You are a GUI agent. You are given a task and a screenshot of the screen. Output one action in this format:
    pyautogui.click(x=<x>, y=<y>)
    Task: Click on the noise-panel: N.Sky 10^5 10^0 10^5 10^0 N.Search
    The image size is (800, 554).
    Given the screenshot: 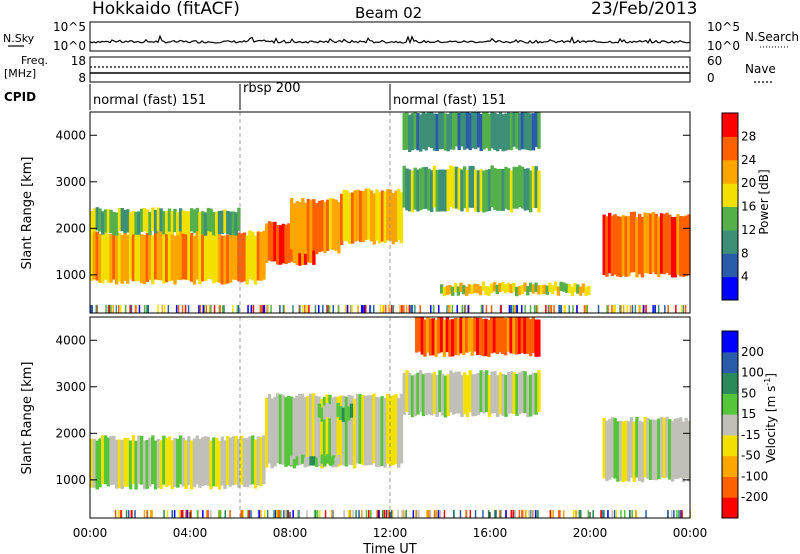 What is the action you would take?
    pyautogui.click(x=401, y=36)
    